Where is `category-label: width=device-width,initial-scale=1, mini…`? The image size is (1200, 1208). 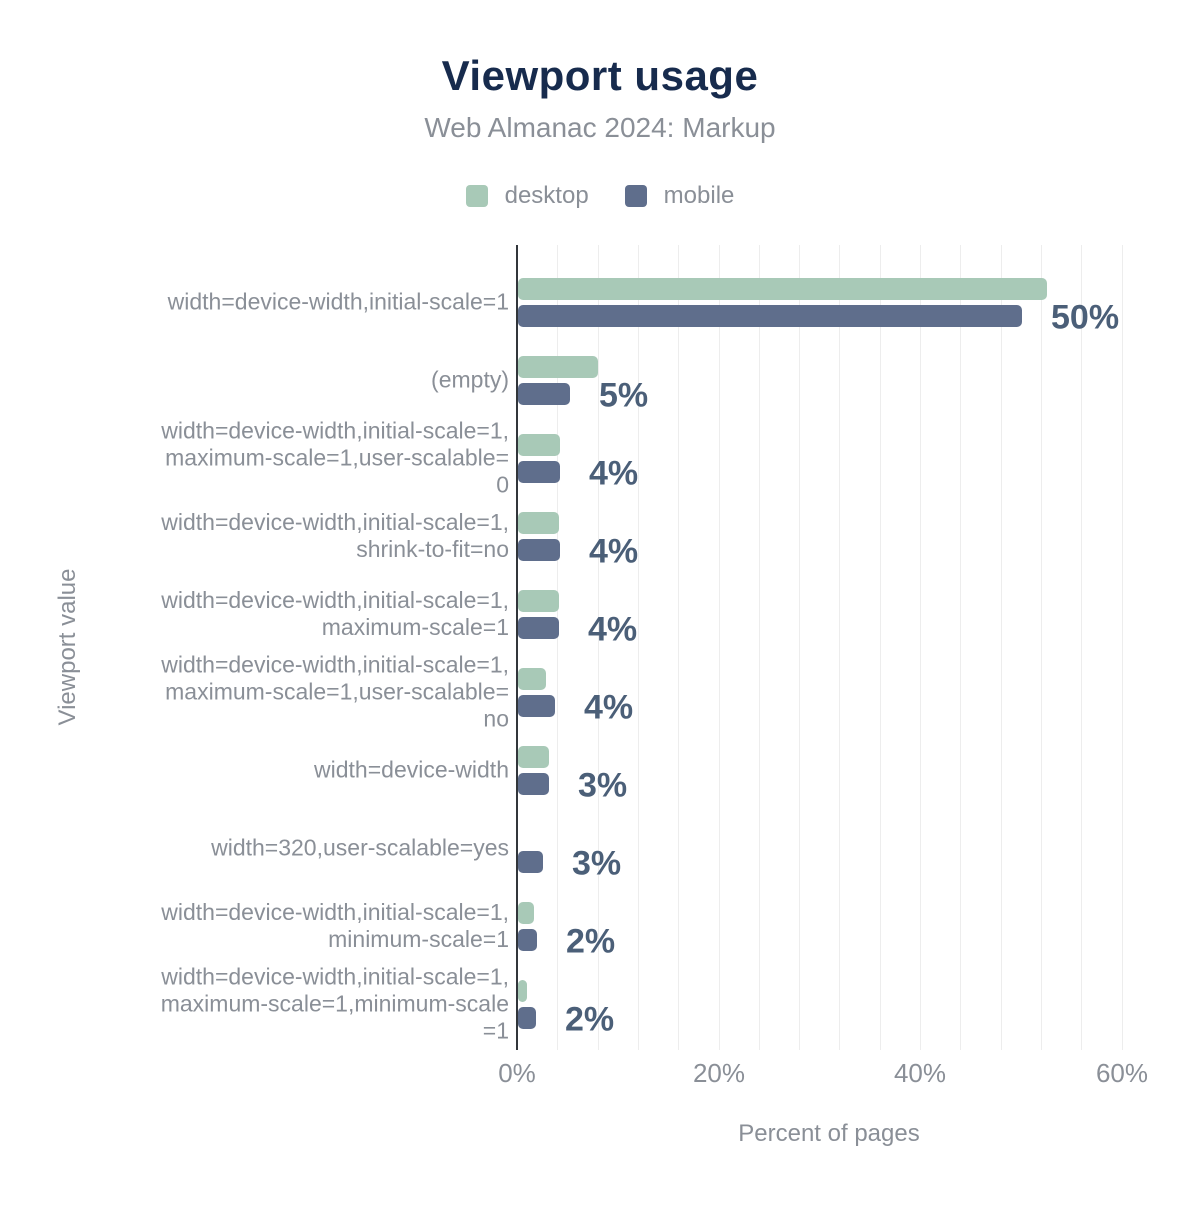
category-label: width=device-width,initial-scale=1, mini… is located at coordinates (335, 925).